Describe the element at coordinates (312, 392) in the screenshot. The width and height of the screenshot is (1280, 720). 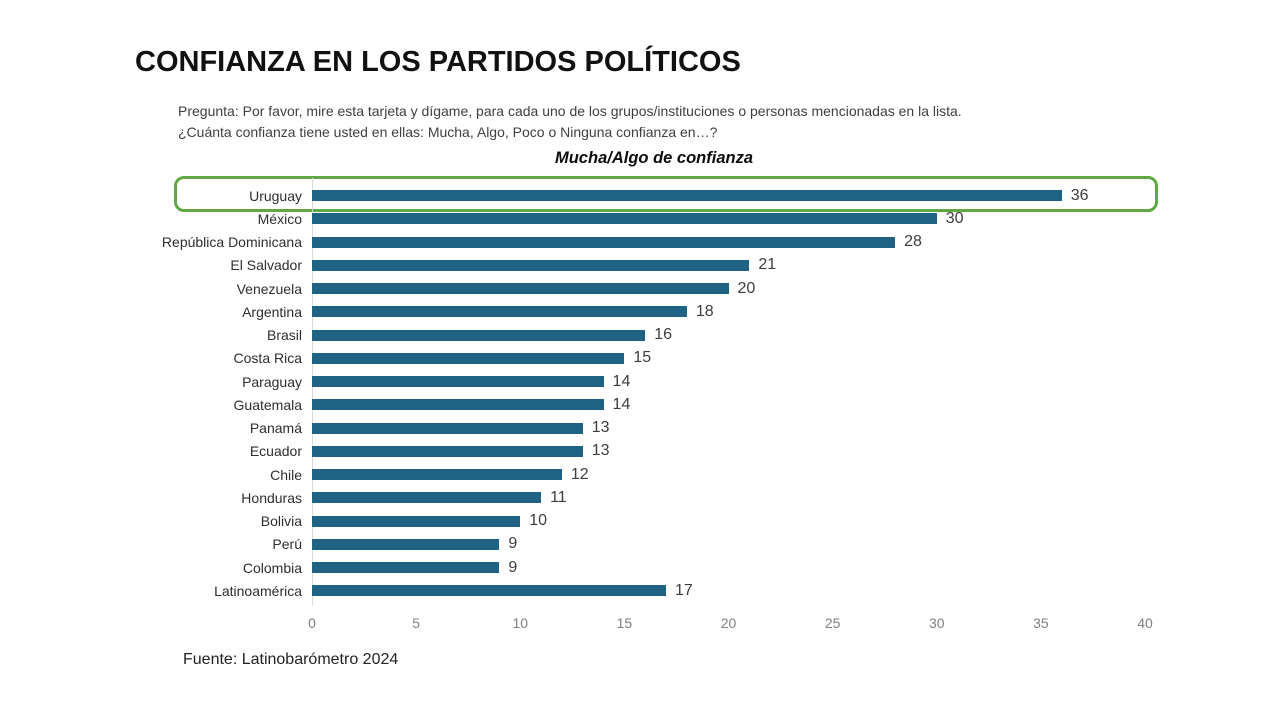
I see `y-axis-line` at that location.